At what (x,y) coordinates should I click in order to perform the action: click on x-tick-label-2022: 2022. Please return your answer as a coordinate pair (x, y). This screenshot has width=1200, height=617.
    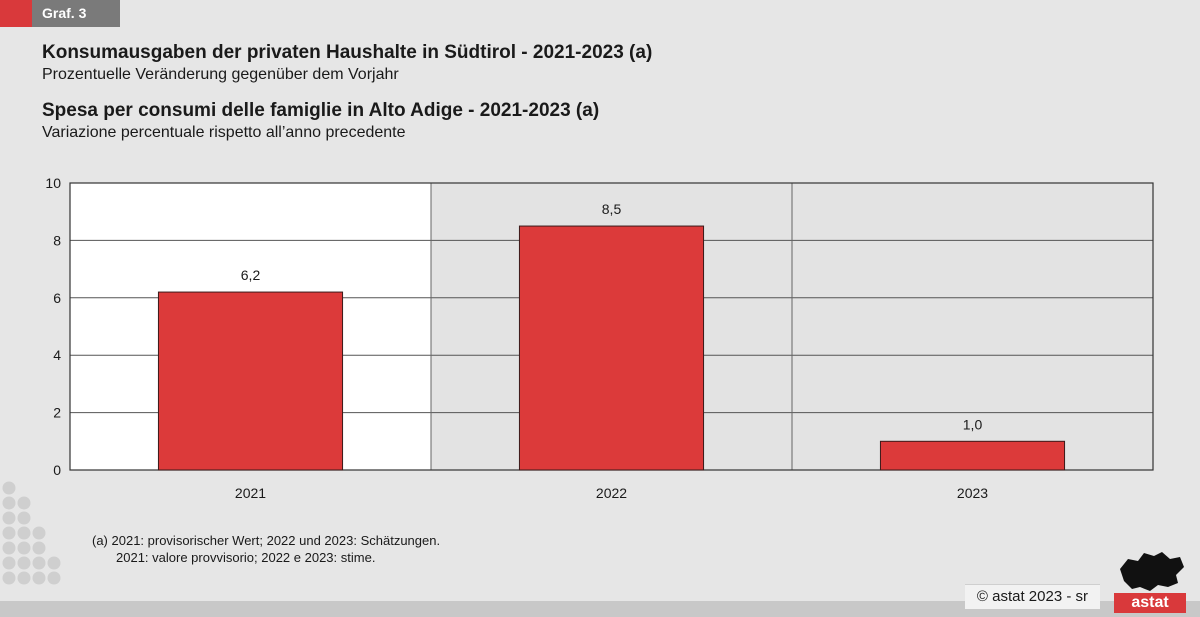
    Looking at the image, I should click on (611, 493).